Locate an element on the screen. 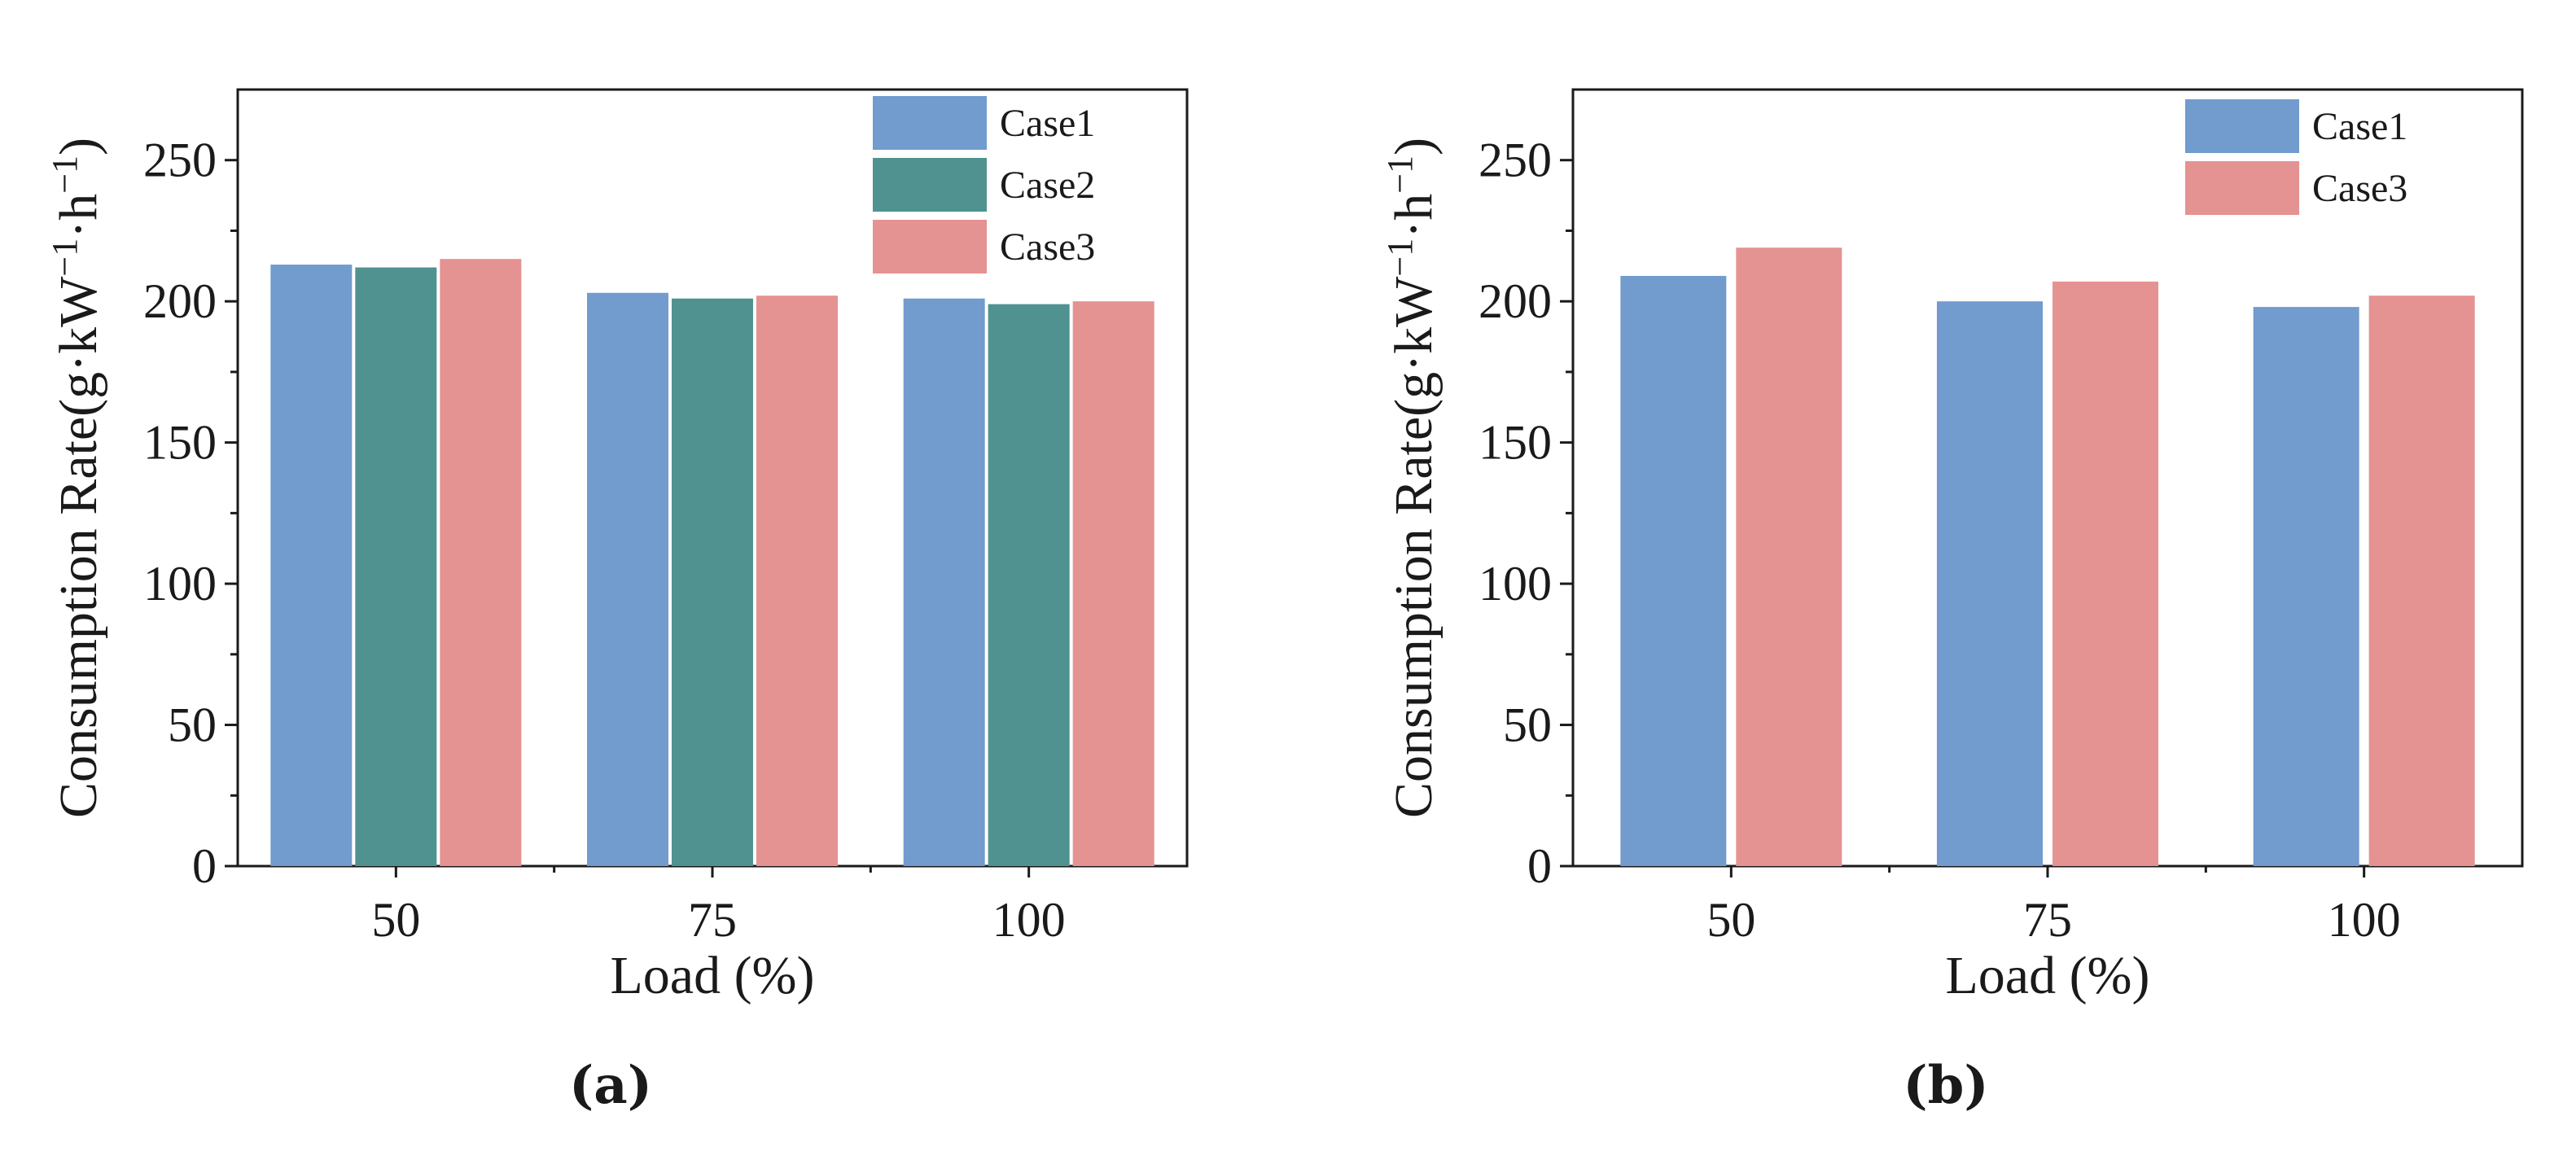  panel-label: (a) is located at coordinates (610, 1085).